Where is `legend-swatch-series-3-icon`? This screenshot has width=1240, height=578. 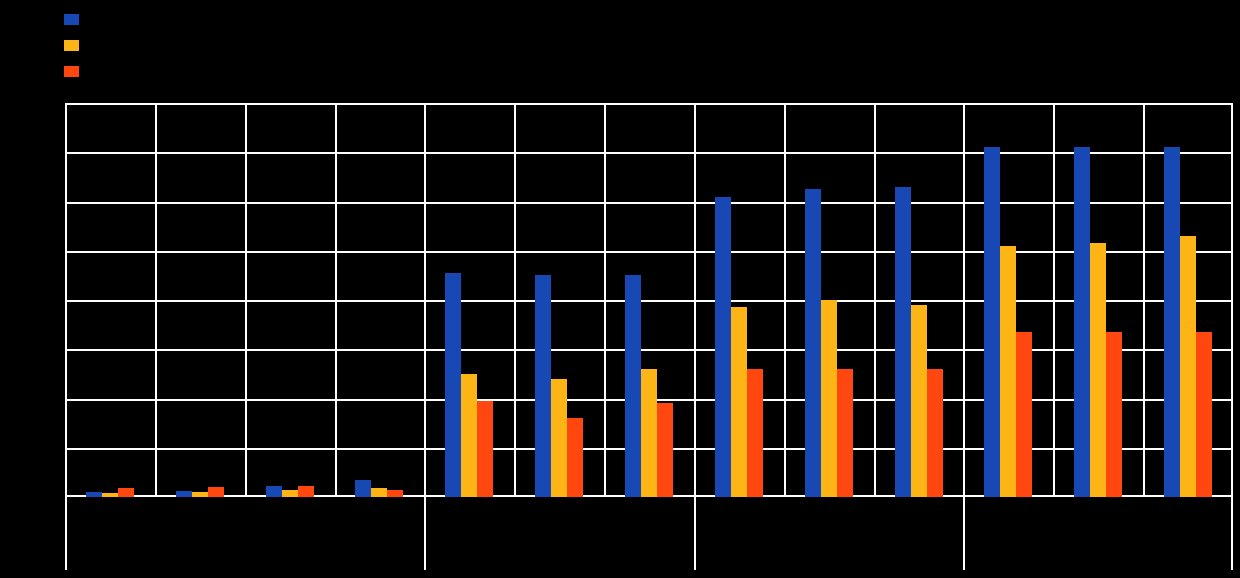 legend-swatch-series-3-icon is located at coordinates (71, 71).